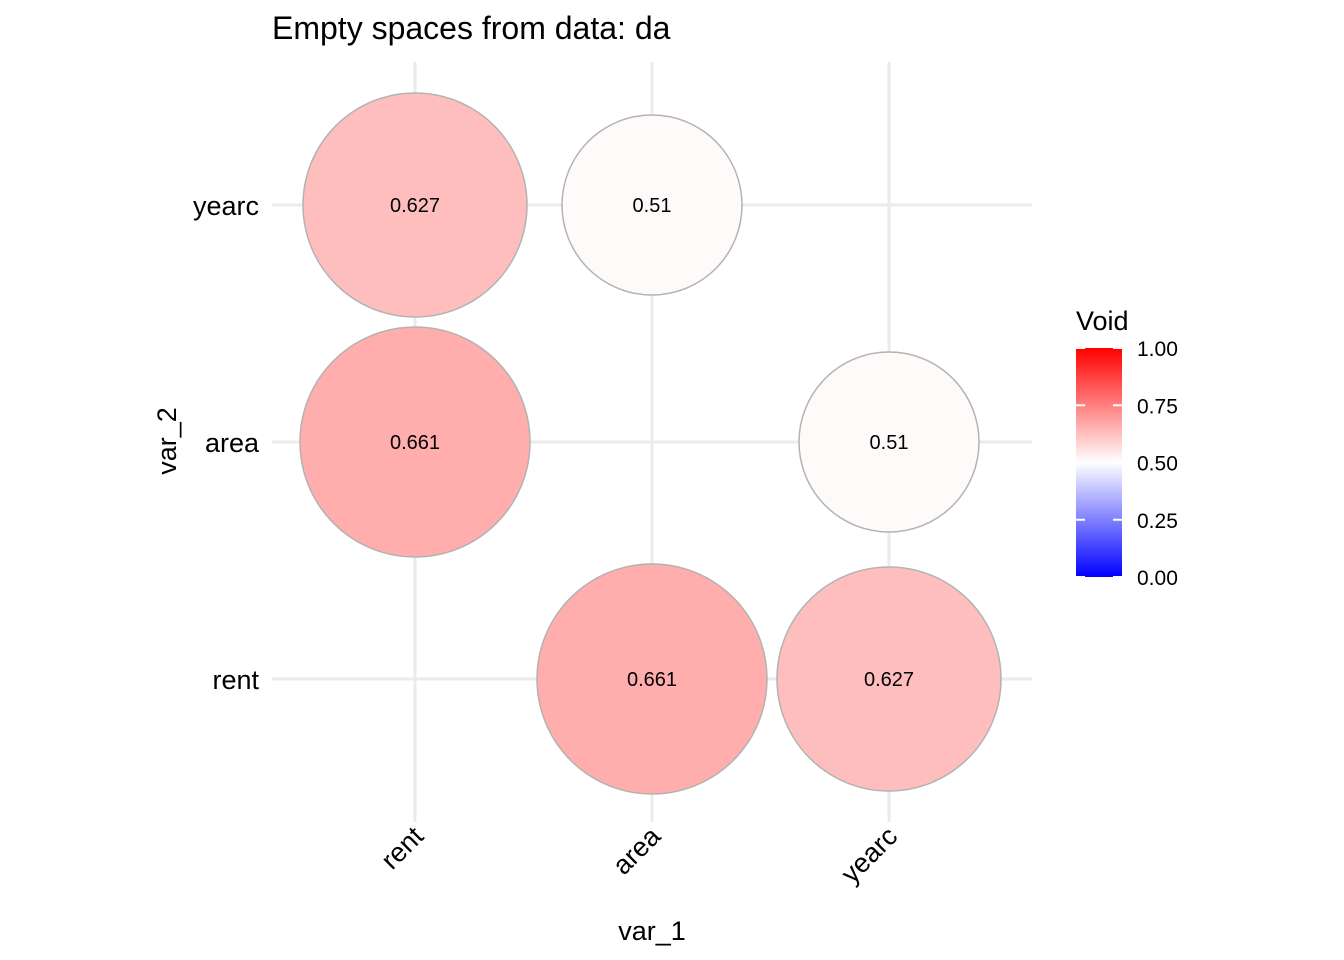 The width and height of the screenshot is (1344, 960). I want to click on y-tick-label-area: area, so click(232, 443).